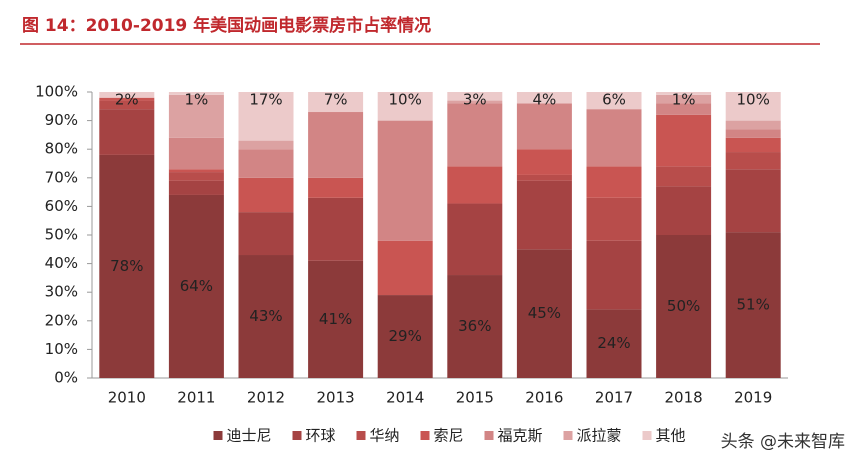  I want to click on y-tick-label: 100%, so click(56, 92).